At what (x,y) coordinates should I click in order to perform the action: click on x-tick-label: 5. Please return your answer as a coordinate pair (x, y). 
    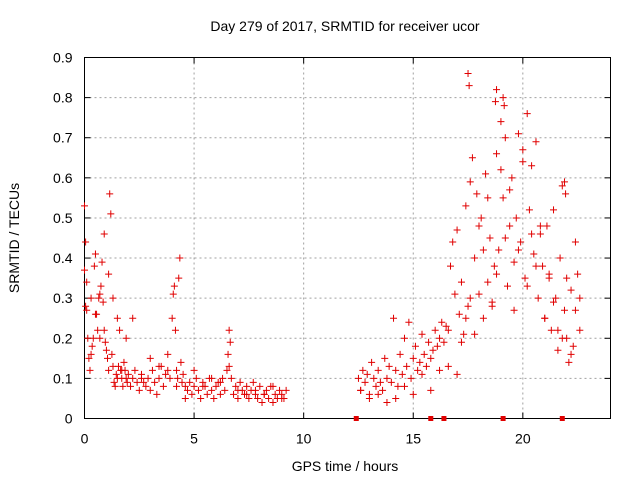
    Looking at the image, I should click on (194, 439).